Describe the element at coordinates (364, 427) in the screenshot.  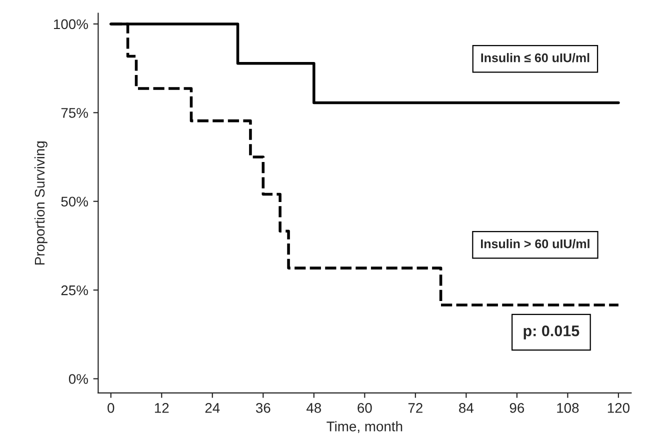
I see `x-axis-title: Time, month` at that location.